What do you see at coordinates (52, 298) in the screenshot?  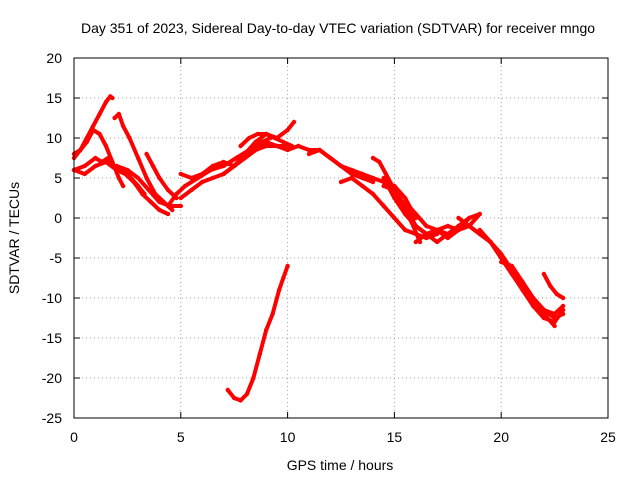 I see `y-tick-label: -10` at bounding box center [52, 298].